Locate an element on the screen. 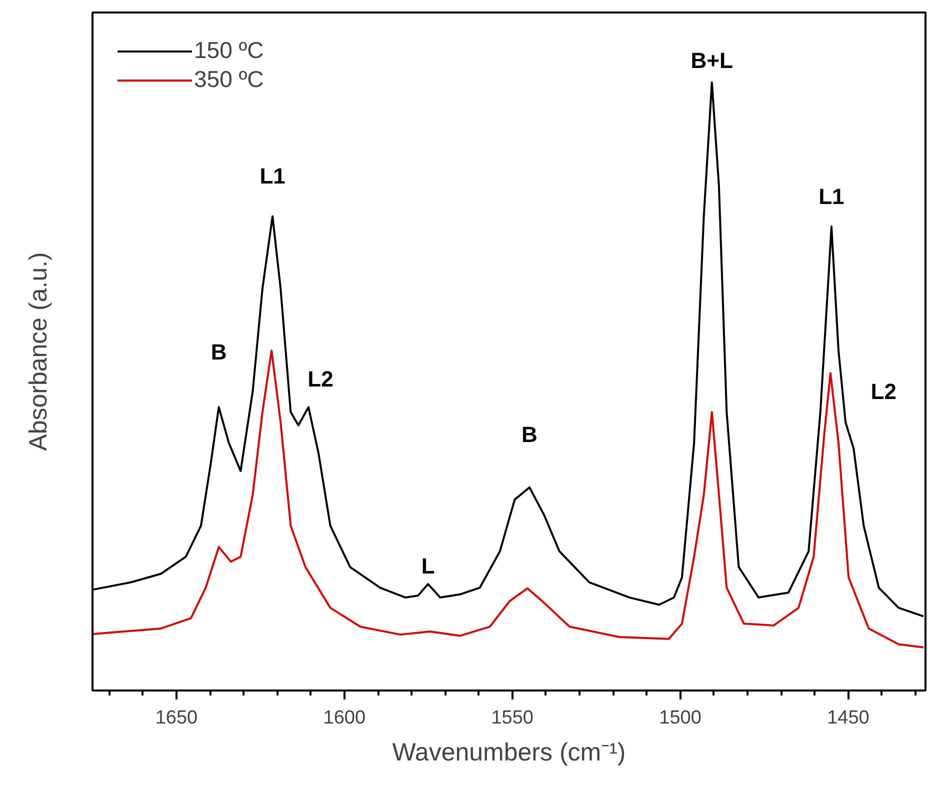 This screenshot has width=928, height=802. x-tick-label: 1550 is located at coordinates (512, 718).